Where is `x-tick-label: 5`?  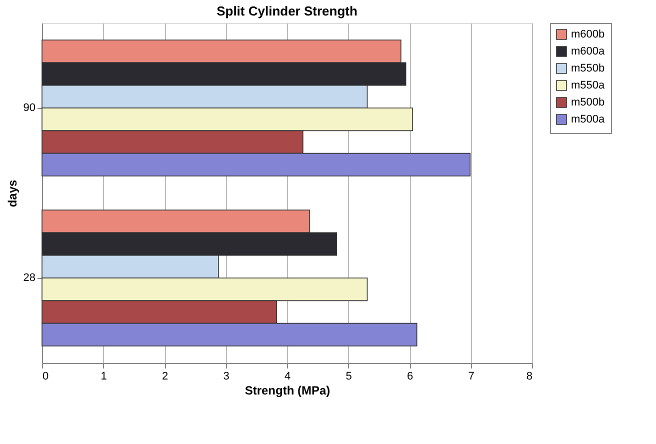 x-tick-label: 5 is located at coordinates (349, 376).